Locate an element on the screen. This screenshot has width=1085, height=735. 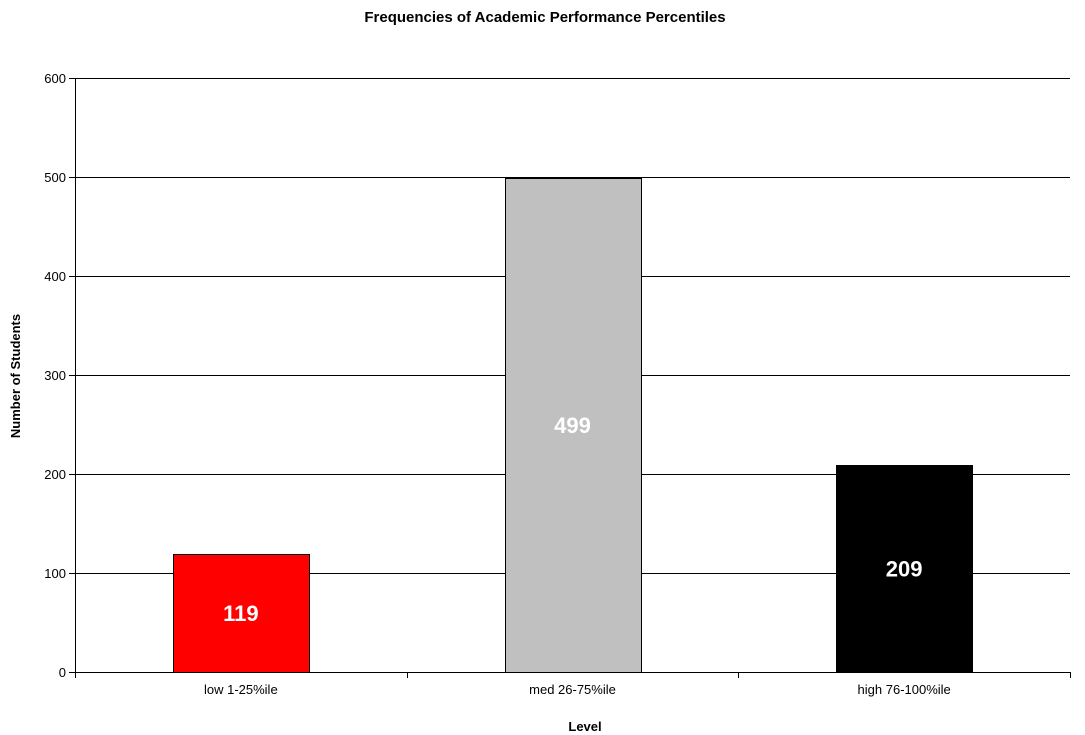
y-tick-label: 100 is located at coordinates (55, 573).